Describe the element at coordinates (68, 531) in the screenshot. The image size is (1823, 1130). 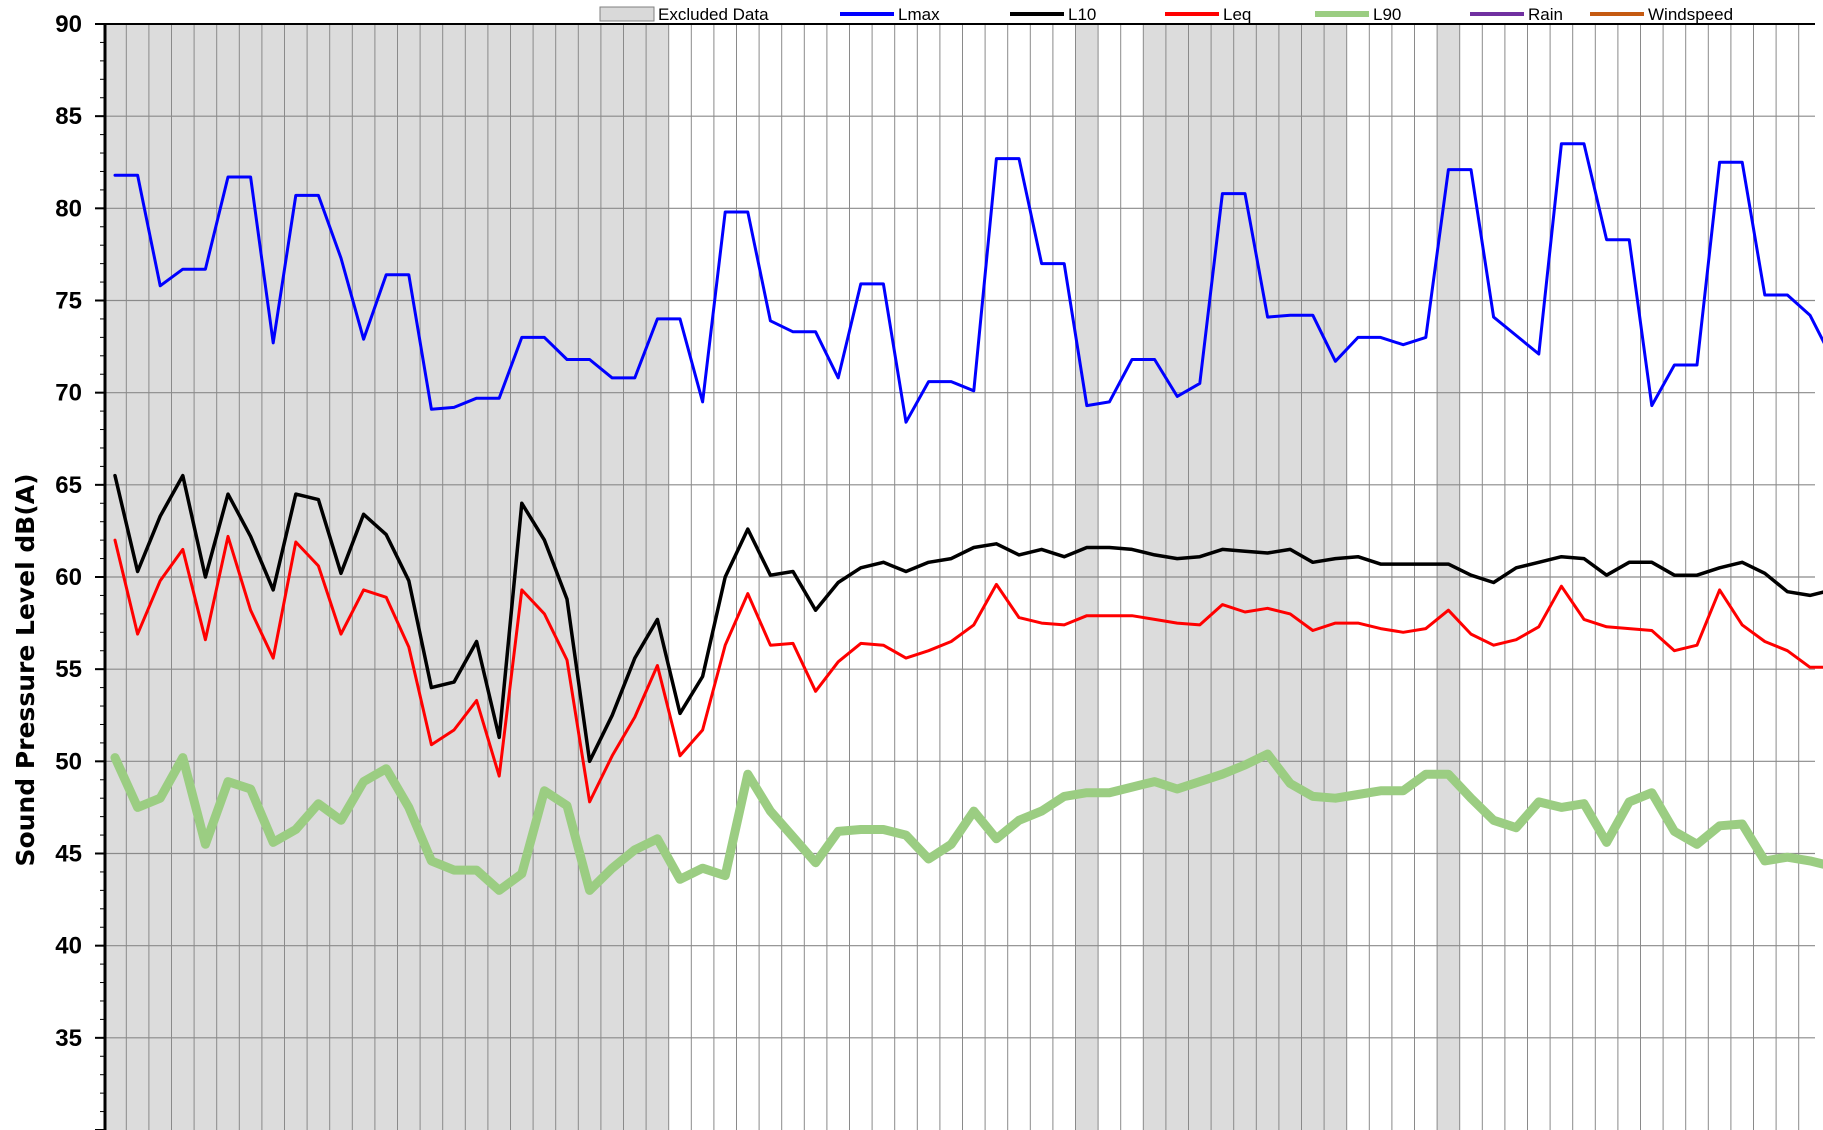
I see `y-tick-labels: 35 40 45 50 55 60 65 70 75 80 85 90` at that location.